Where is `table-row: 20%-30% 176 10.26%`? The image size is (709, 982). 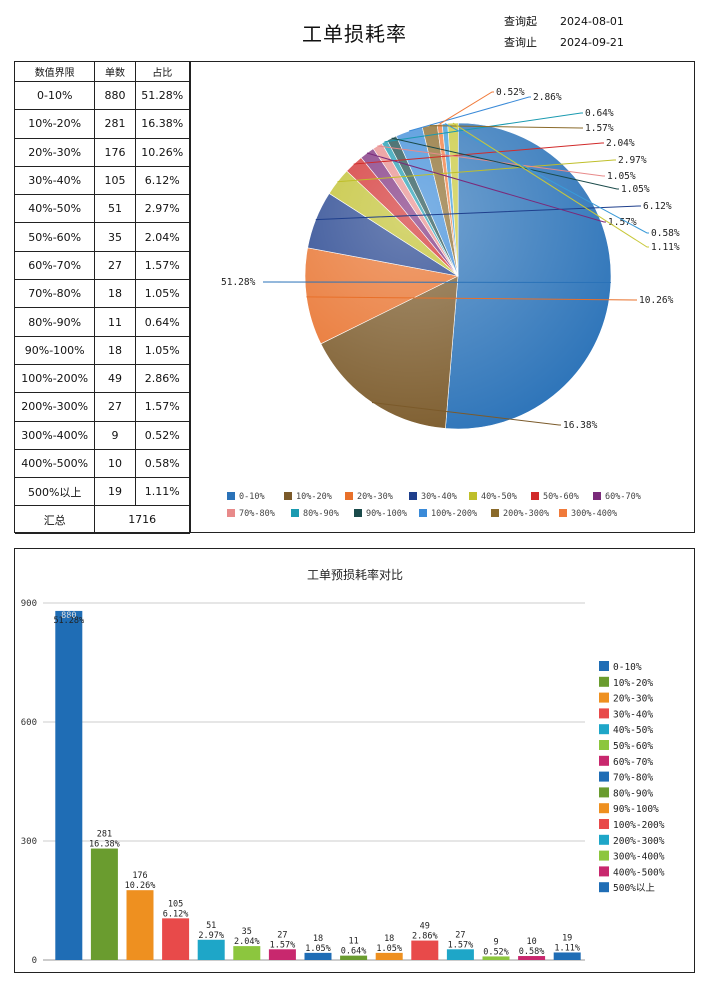 table-row: 20%-30% 176 10.26% is located at coordinates (103, 152).